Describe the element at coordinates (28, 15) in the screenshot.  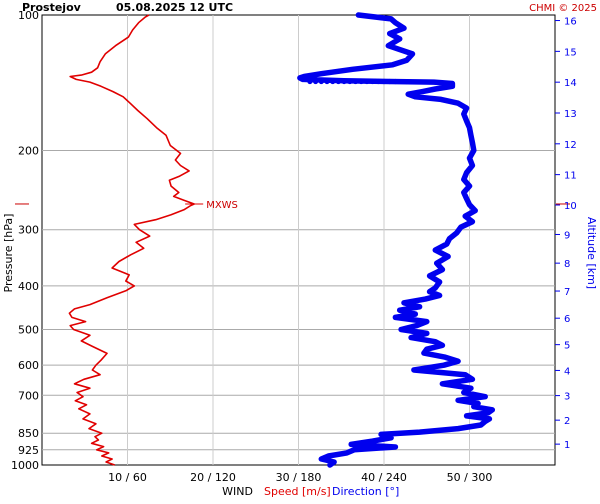
I see `pressure-tick-label: 100` at that location.